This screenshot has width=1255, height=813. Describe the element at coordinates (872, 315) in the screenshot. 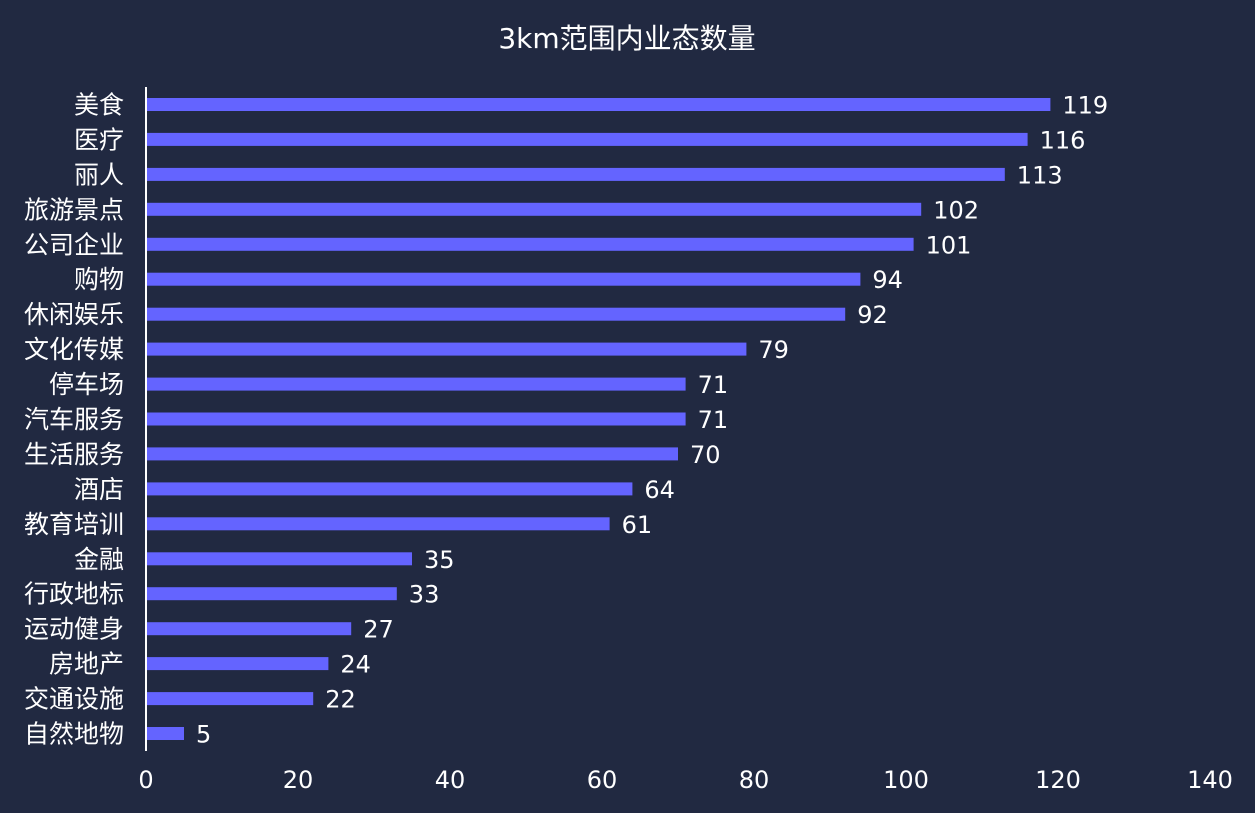

I see `value-label: 92` at that location.